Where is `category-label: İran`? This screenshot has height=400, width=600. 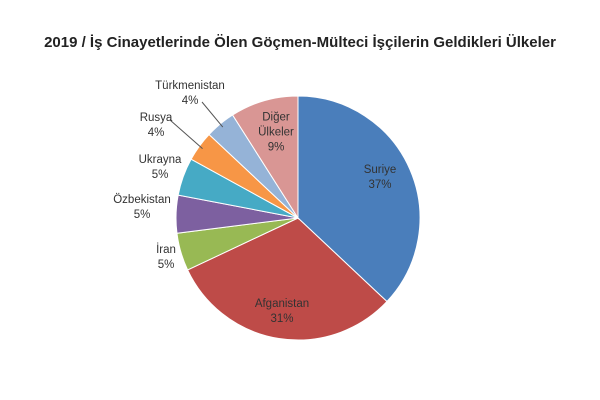
category-label: İran is located at coordinates (166, 250).